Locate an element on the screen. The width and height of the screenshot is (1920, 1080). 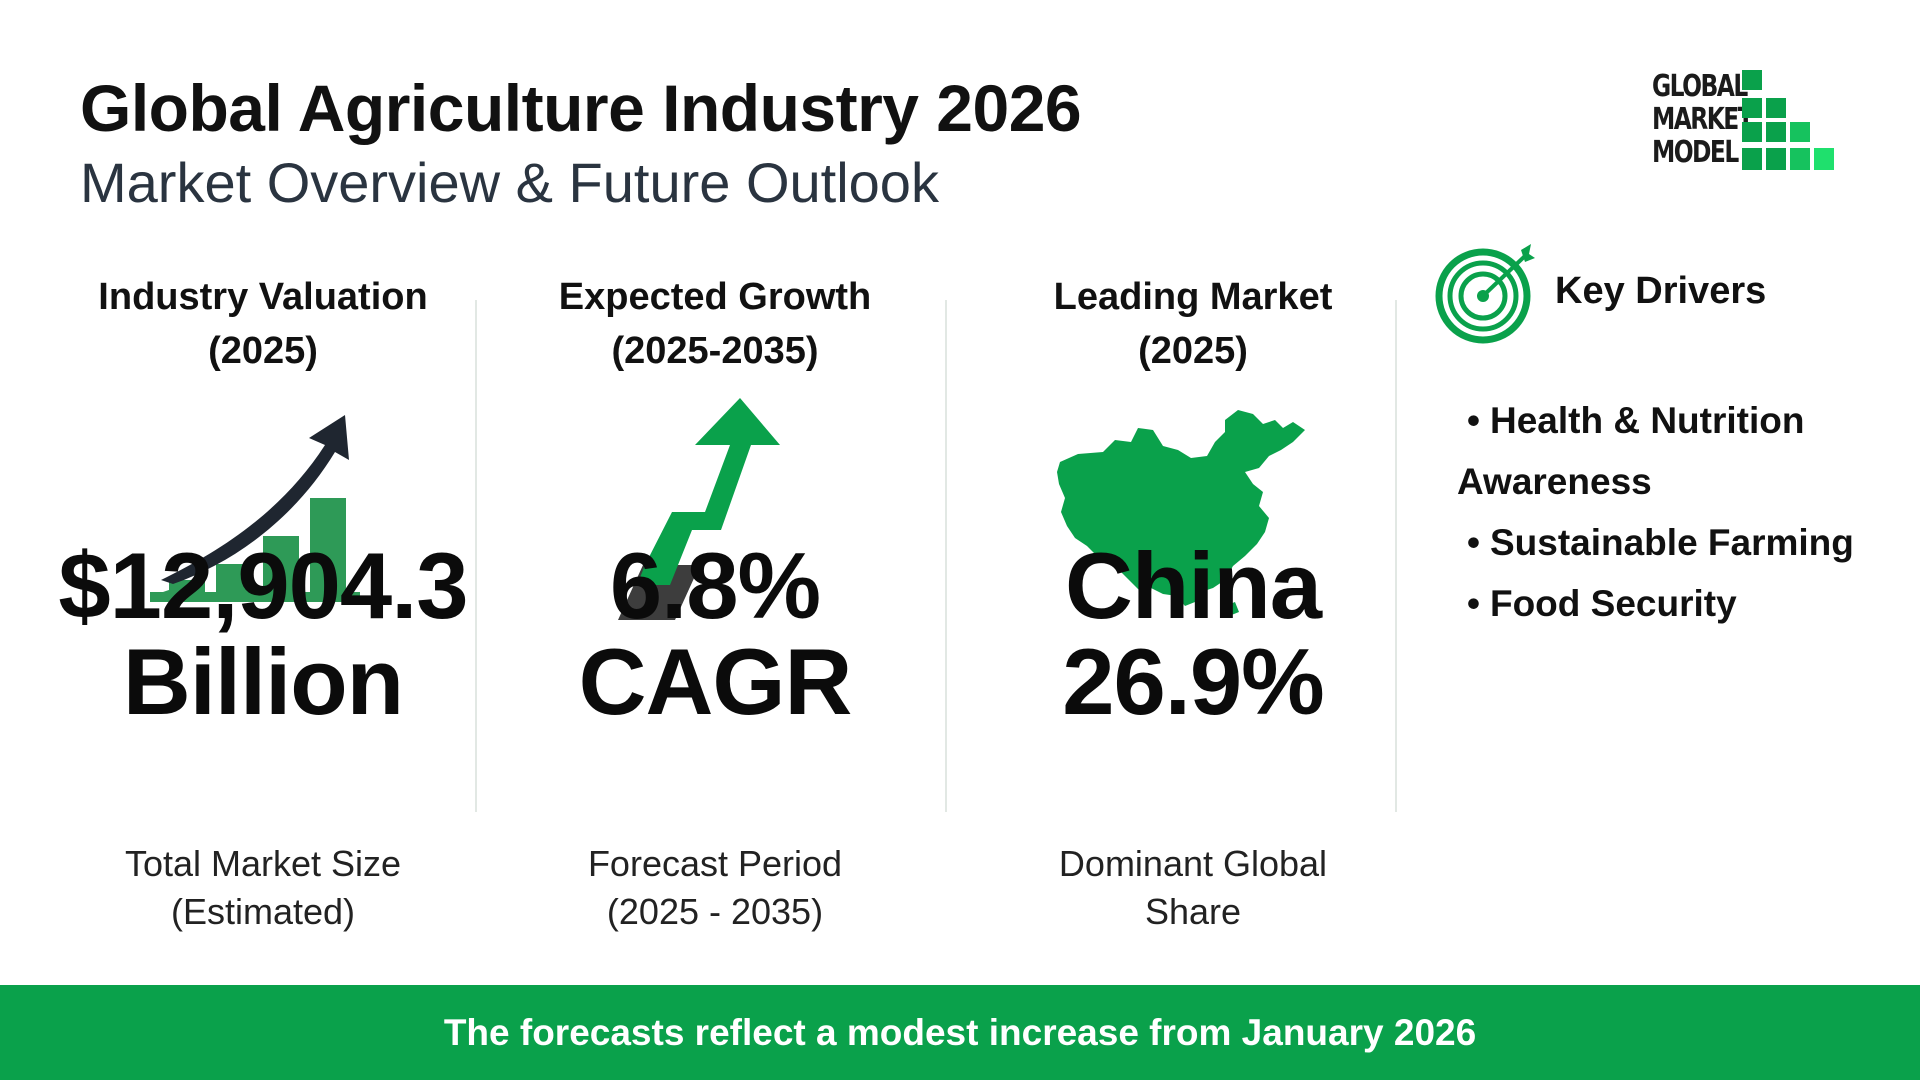
page-title: Global Agriculture Industry 2026 is located at coordinates (581, 108).